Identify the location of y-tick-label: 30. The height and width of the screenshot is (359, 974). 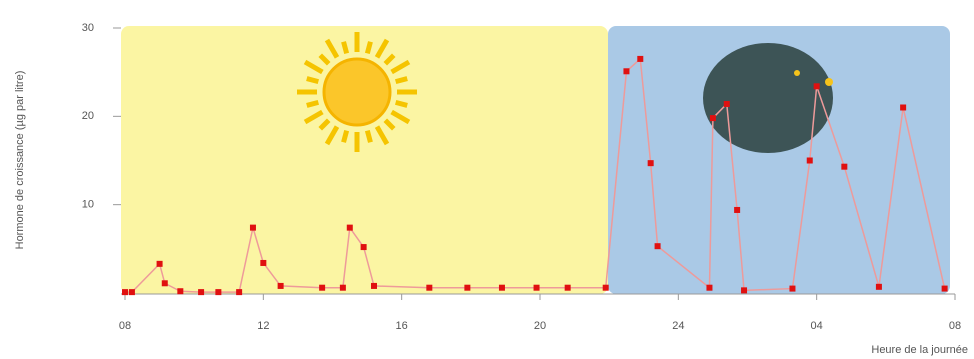
(88, 28).